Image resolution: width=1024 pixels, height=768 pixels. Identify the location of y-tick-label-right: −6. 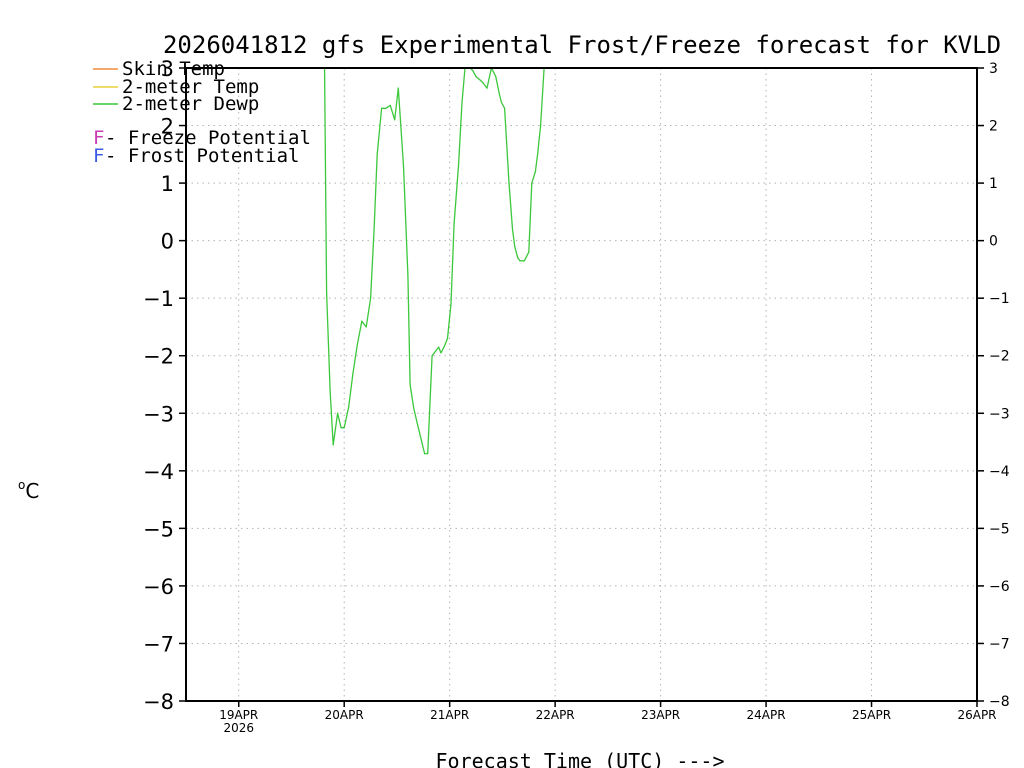
(999, 587).